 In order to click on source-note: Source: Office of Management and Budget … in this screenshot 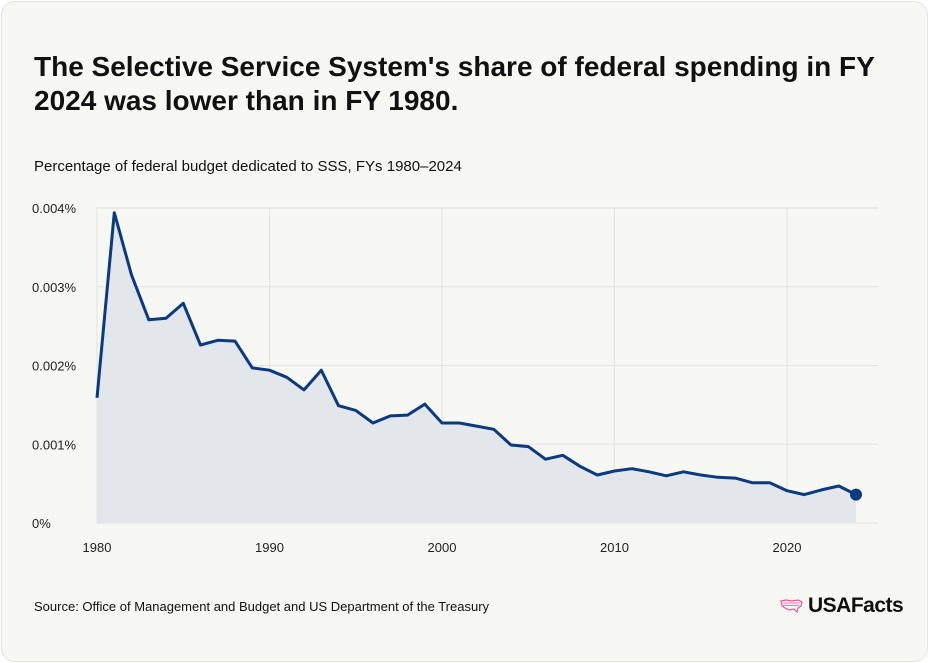, I will do `click(262, 606)`.